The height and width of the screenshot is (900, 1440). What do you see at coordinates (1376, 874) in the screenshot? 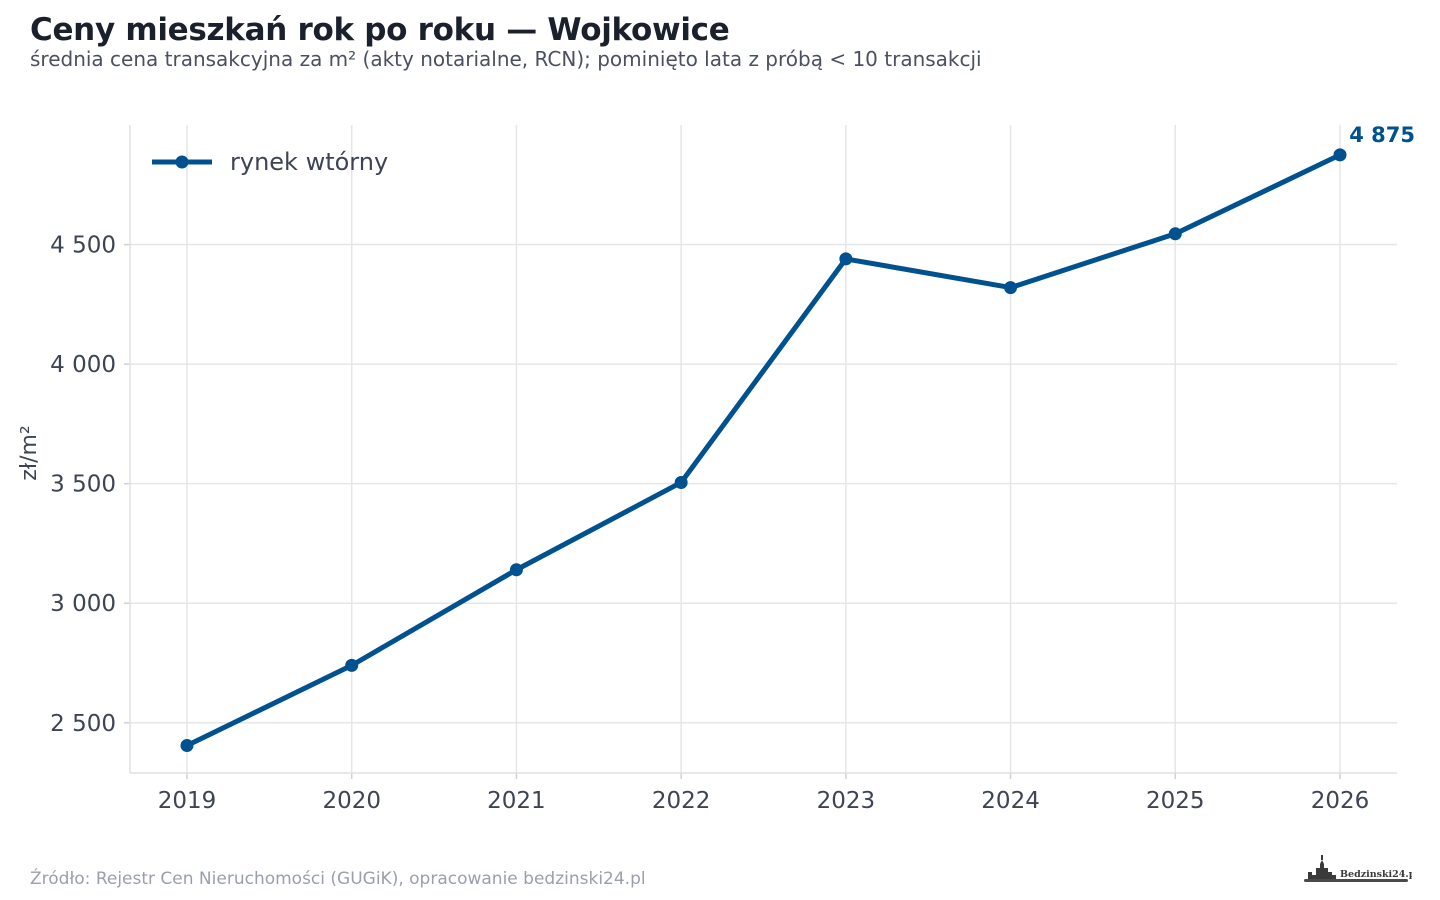
I see `svg-text: Bedzinski24.pl` at bounding box center [1376, 874].